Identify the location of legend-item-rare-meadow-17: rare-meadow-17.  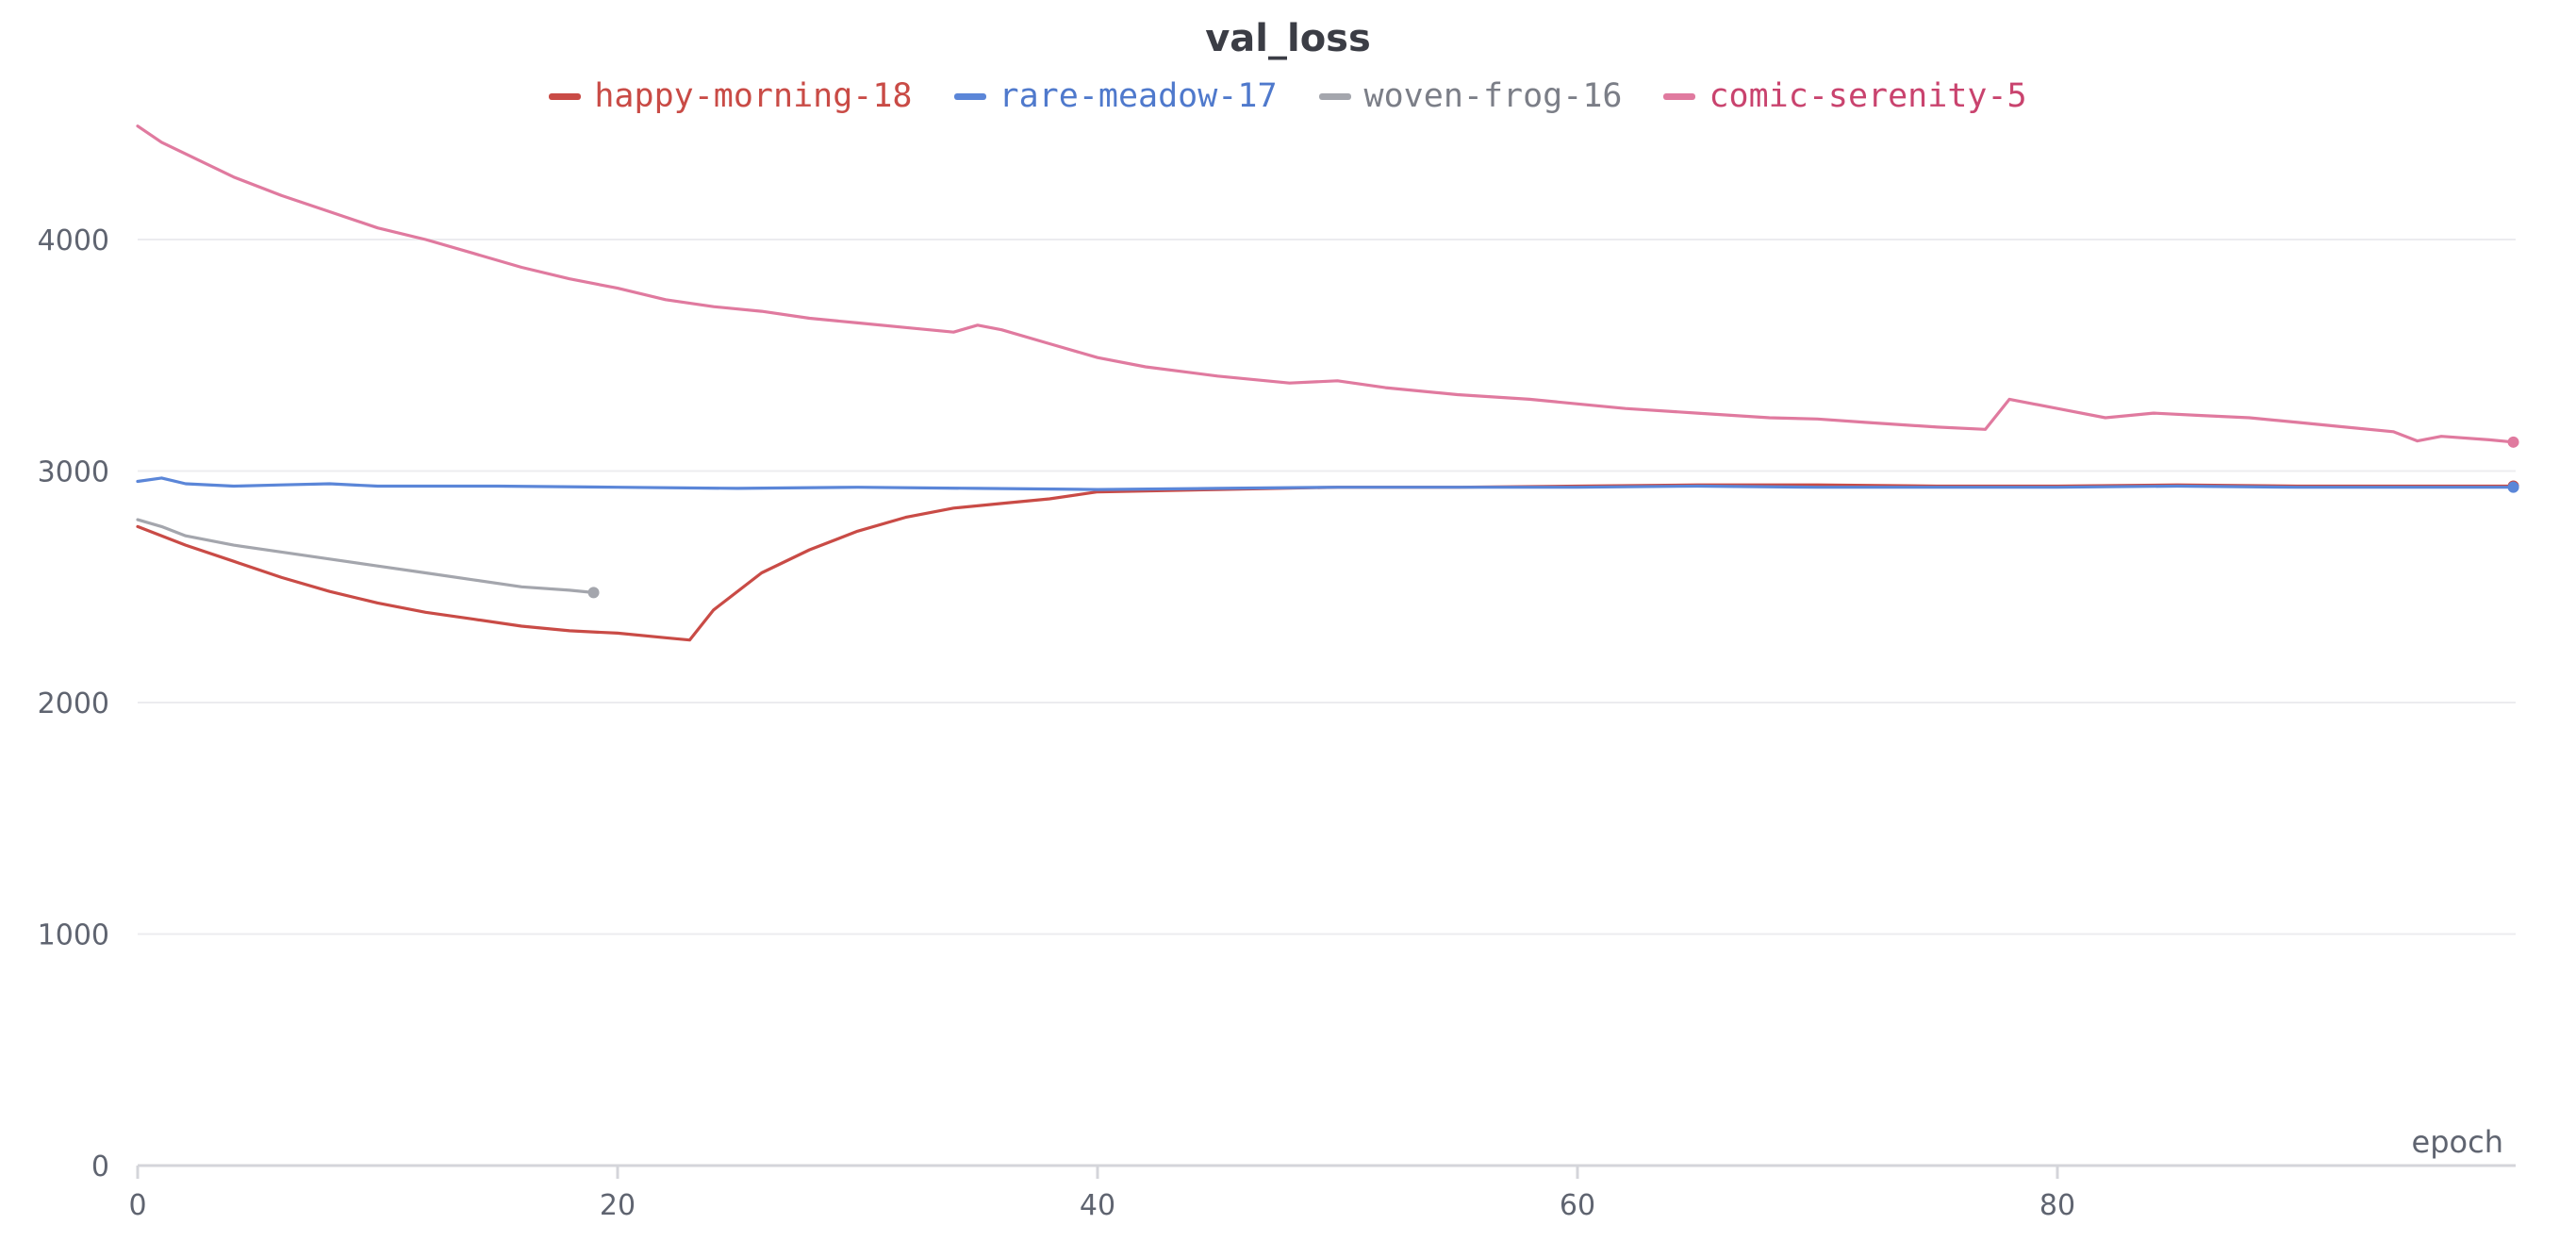
(1115, 96).